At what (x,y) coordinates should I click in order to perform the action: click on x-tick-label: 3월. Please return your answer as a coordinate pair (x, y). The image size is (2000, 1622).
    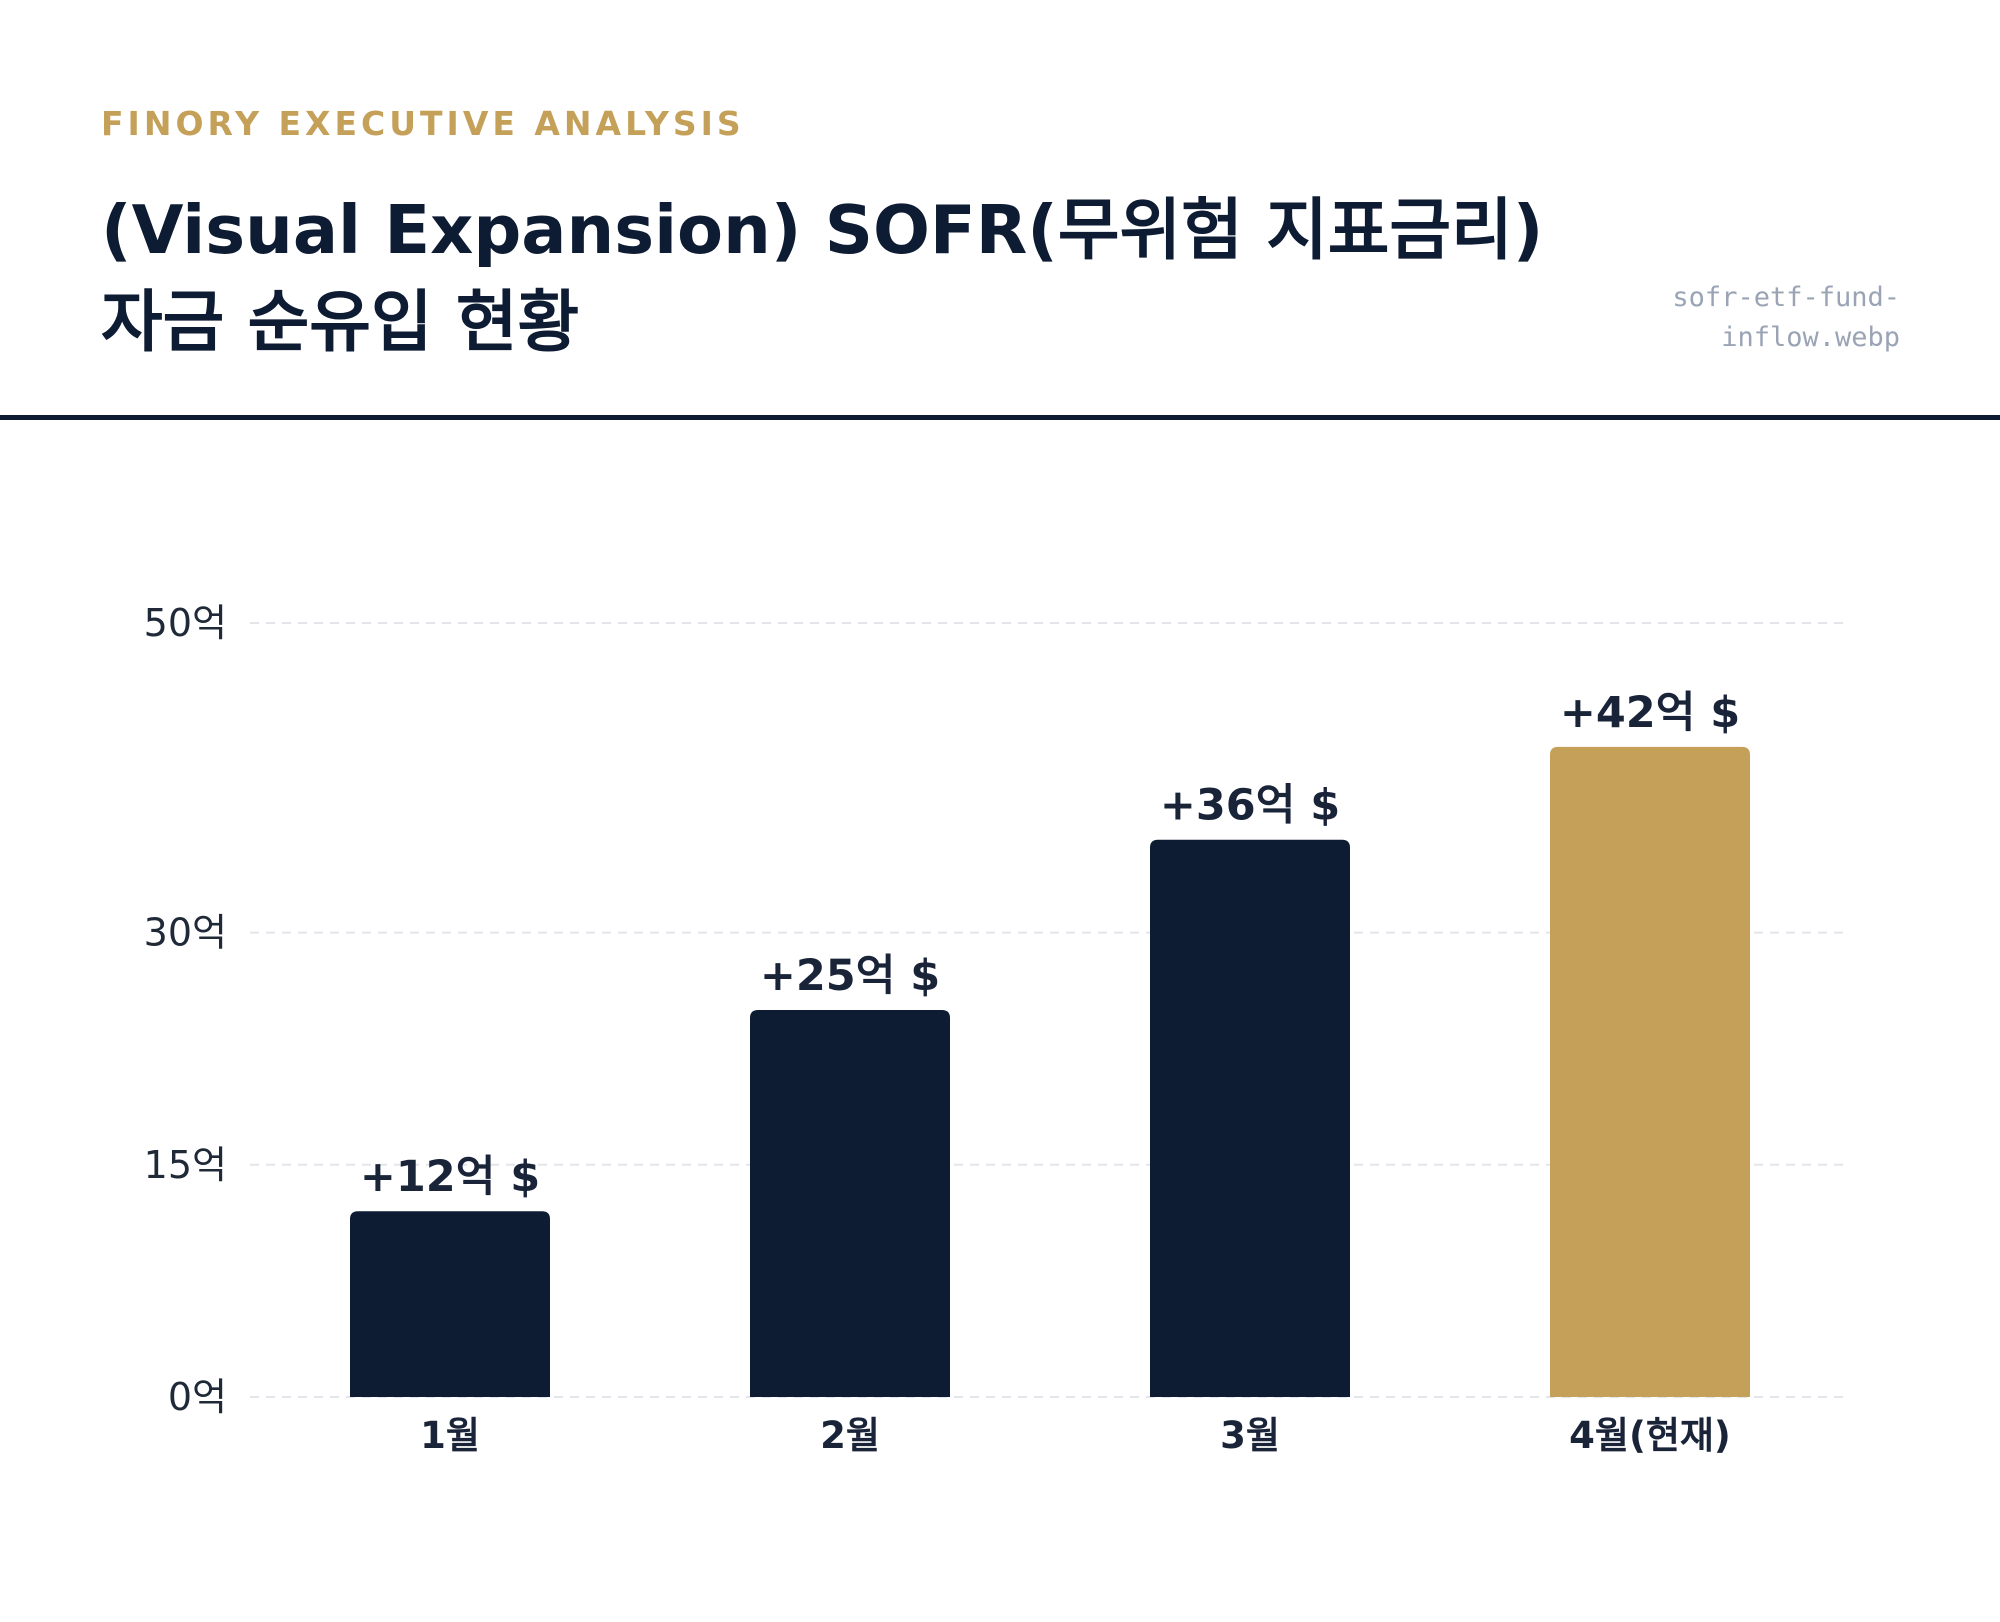
    Looking at the image, I should click on (1250, 1435).